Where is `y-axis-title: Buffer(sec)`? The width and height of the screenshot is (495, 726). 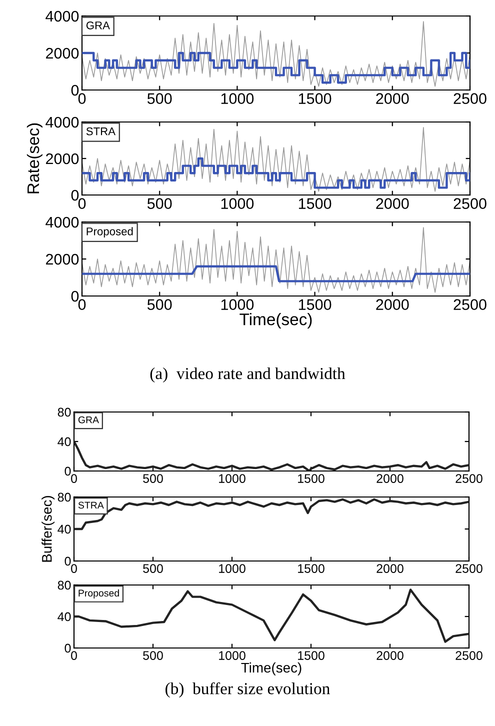 y-axis-title: Buffer(sec) is located at coordinates (48, 529).